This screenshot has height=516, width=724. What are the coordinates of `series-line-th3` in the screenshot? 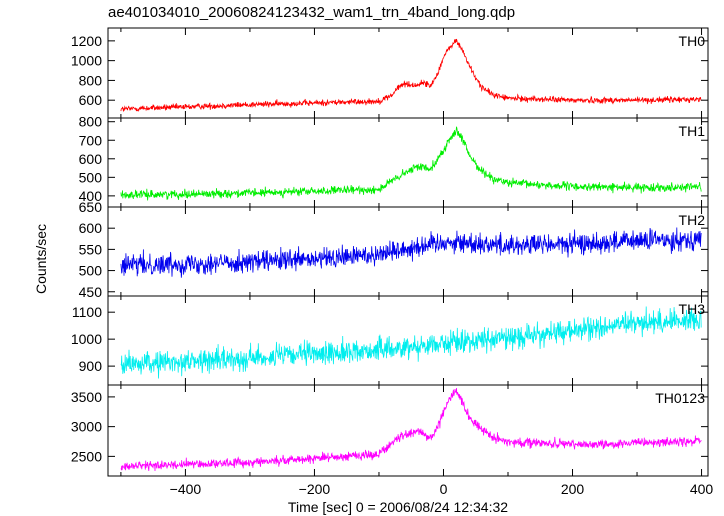 It's located at (411, 342).